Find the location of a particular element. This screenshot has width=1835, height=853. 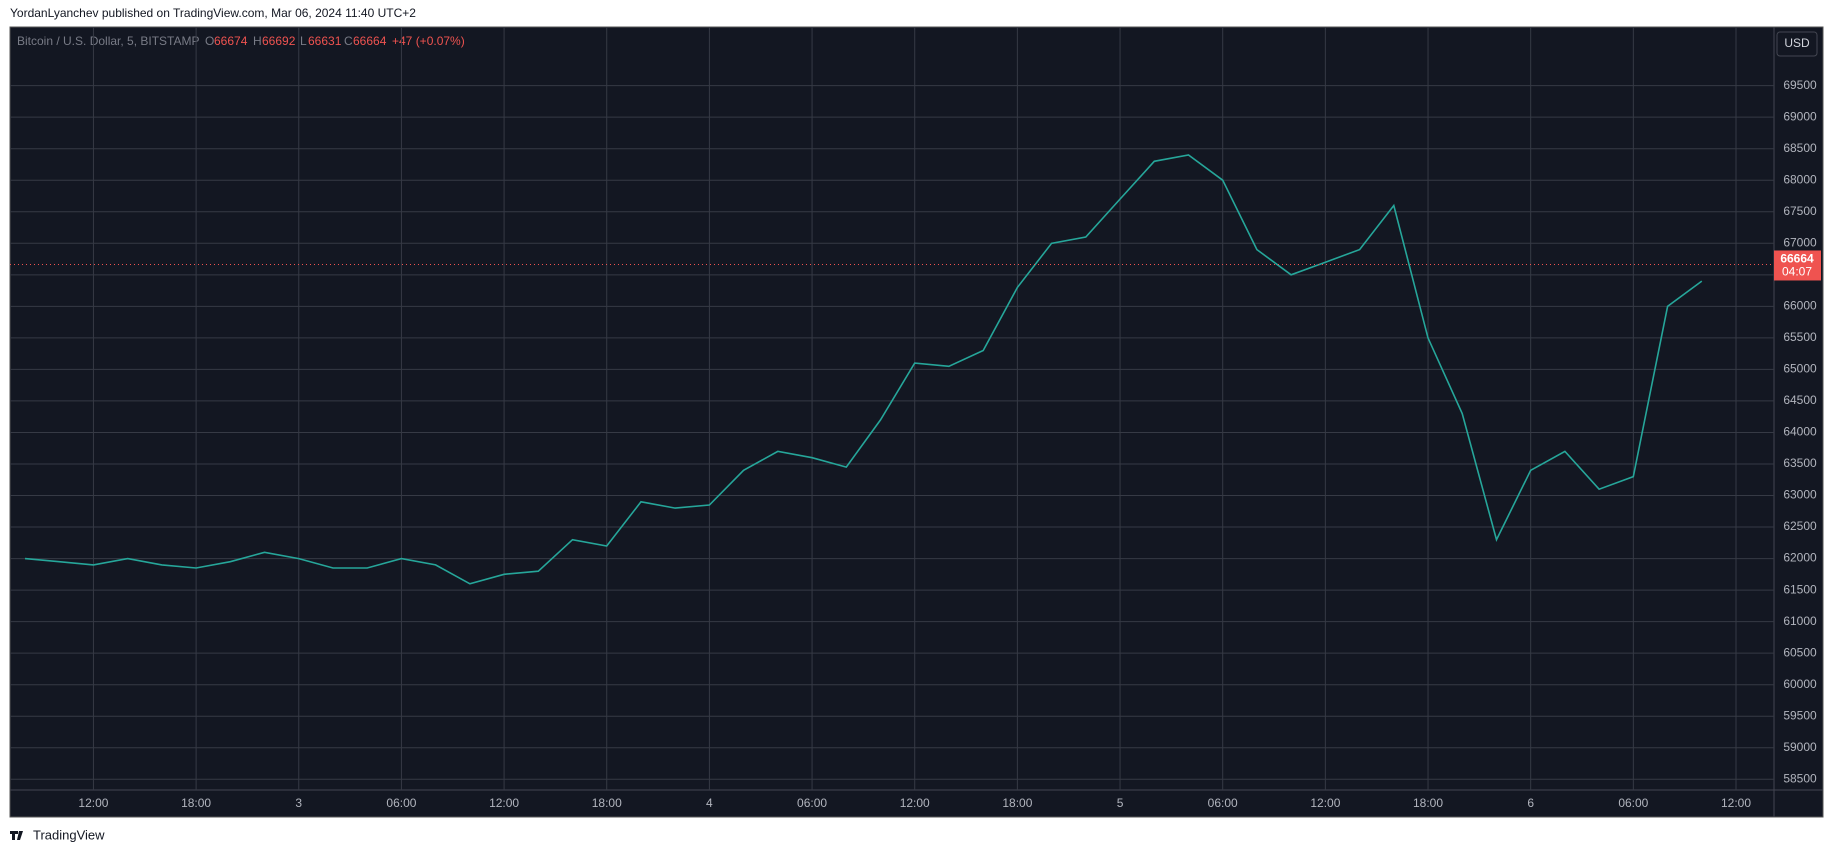

close-label: C is located at coordinates (348, 41).